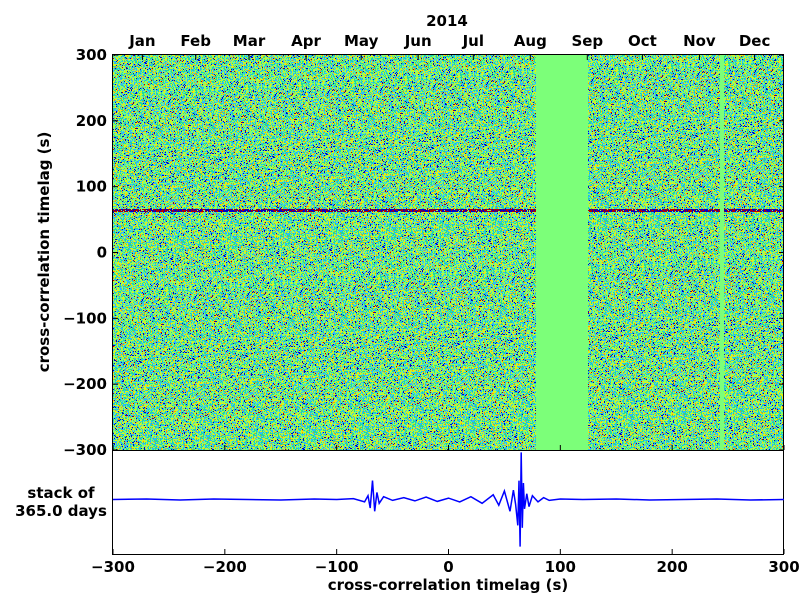 The image size is (800, 600). Describe the element at coordinates (102, 253) in the screenshot. I see `y-tick-label: 0` at that location.